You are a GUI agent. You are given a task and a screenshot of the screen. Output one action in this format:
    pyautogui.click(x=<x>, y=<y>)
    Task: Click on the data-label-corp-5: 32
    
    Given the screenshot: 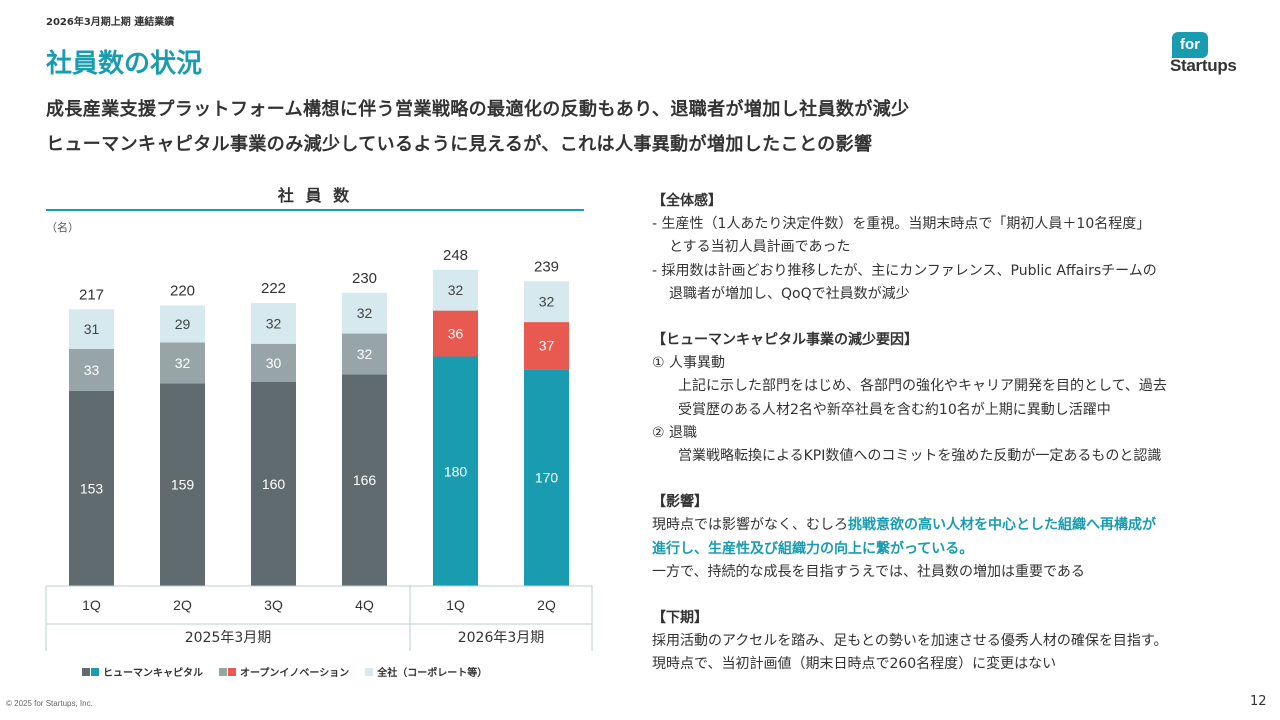 What is the action you would take?
    pyautogui.click(x=456, y=290)
    